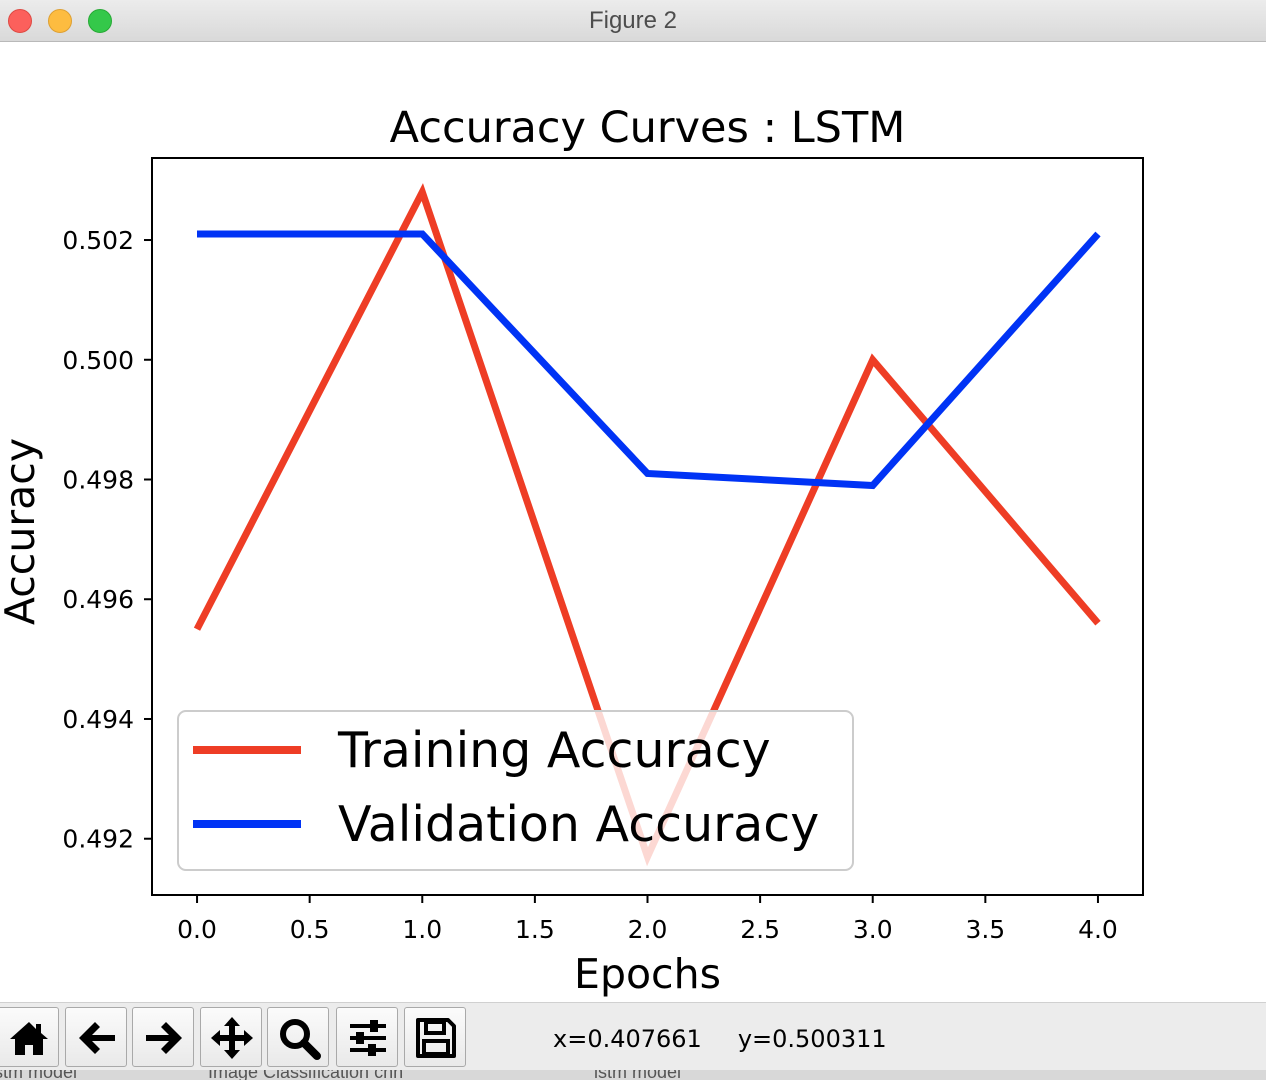 Image resolution: width=1266 pixels, height=1080 pixels. I want to click on pan-move-icon, so click(232, 1038).